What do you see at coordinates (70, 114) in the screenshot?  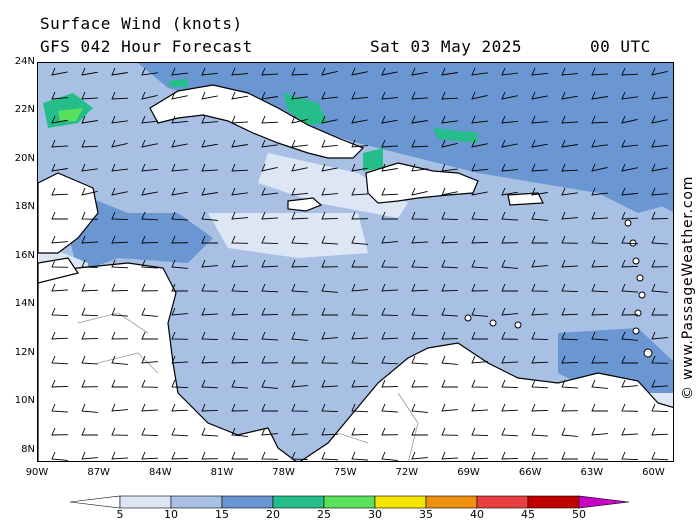 I see `wind-zone-25-30-gulf` at bounding box center [70, 114].